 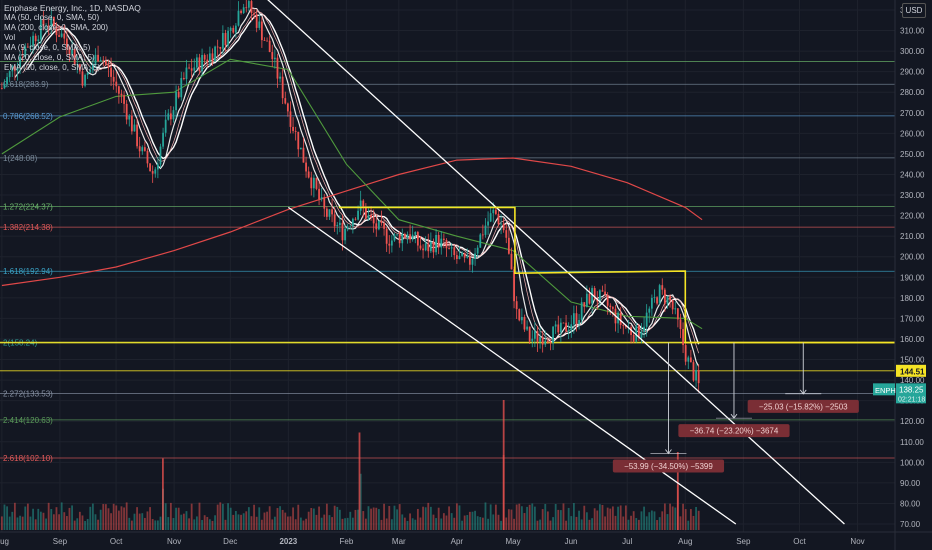 What do you see at coordinates (174, 541) in the screenshot?
I see `time-tick-label: Nov` at bounding box center [174, 541].